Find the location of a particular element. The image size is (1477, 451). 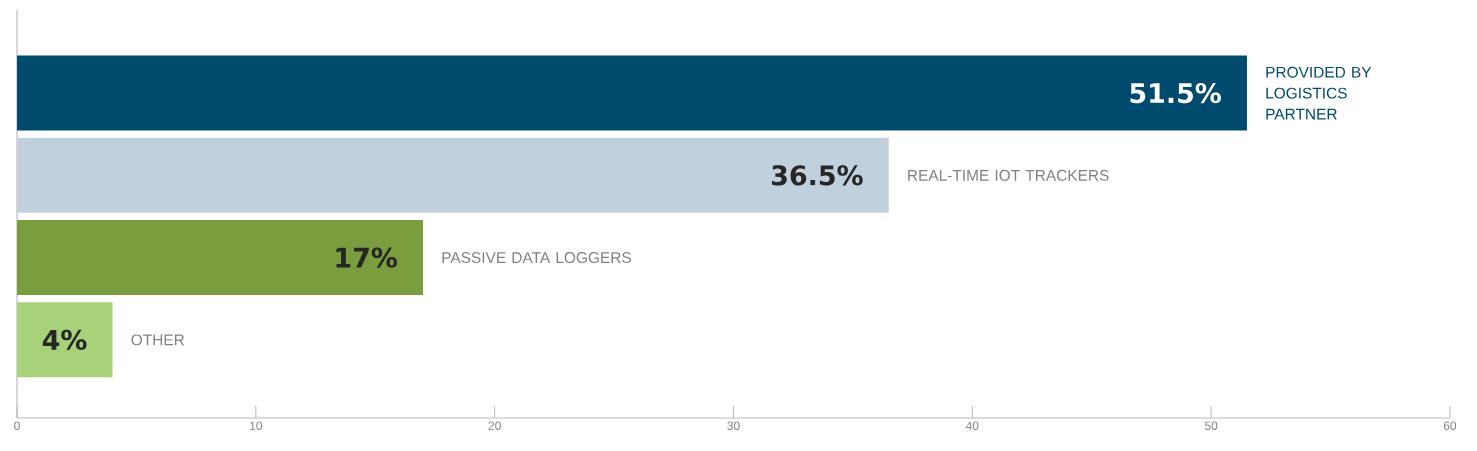

x-tick-label: 0 is located at coordinates (17, 425).